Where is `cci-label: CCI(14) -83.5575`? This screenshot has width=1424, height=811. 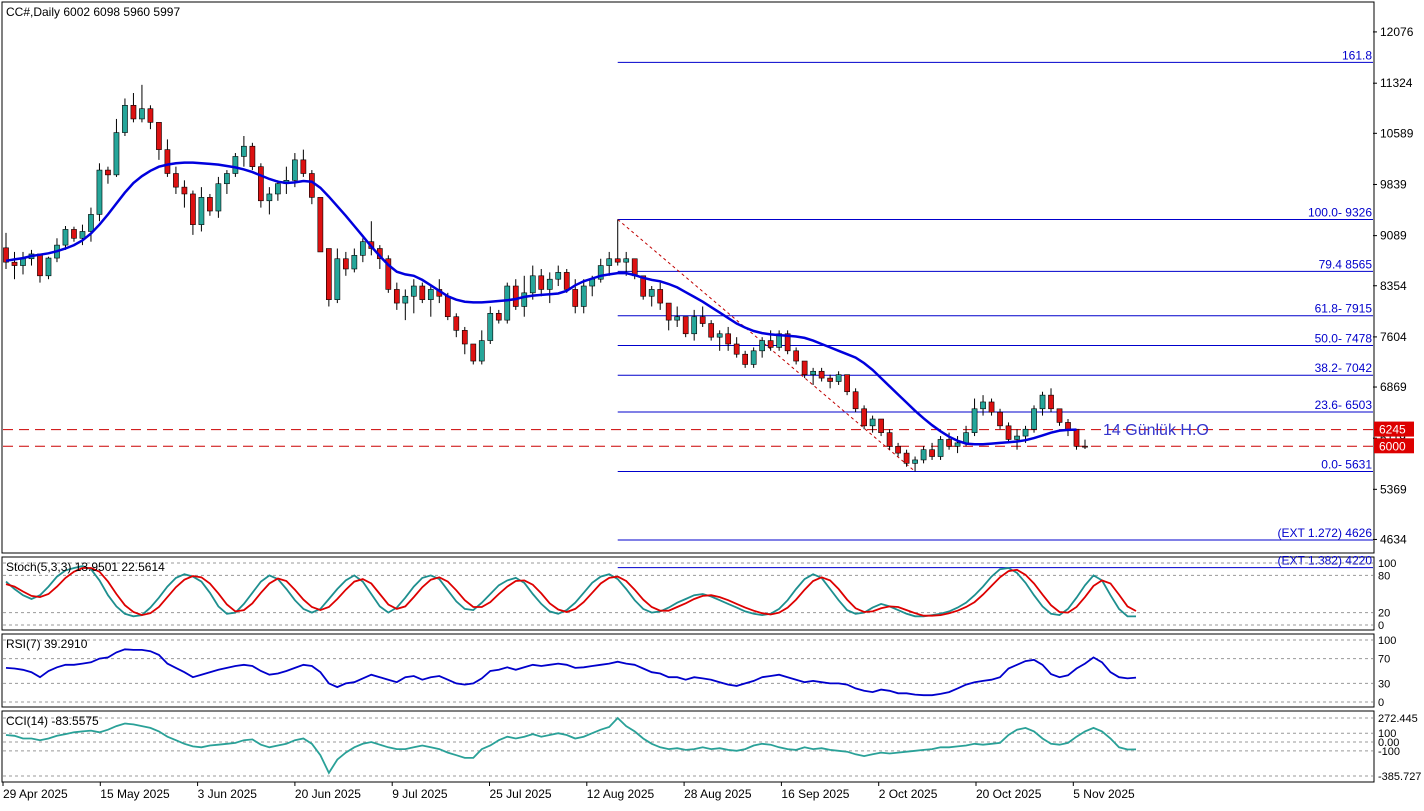
cci-label: CCI(14) -83.5575 is located at coordinates (52, 721).